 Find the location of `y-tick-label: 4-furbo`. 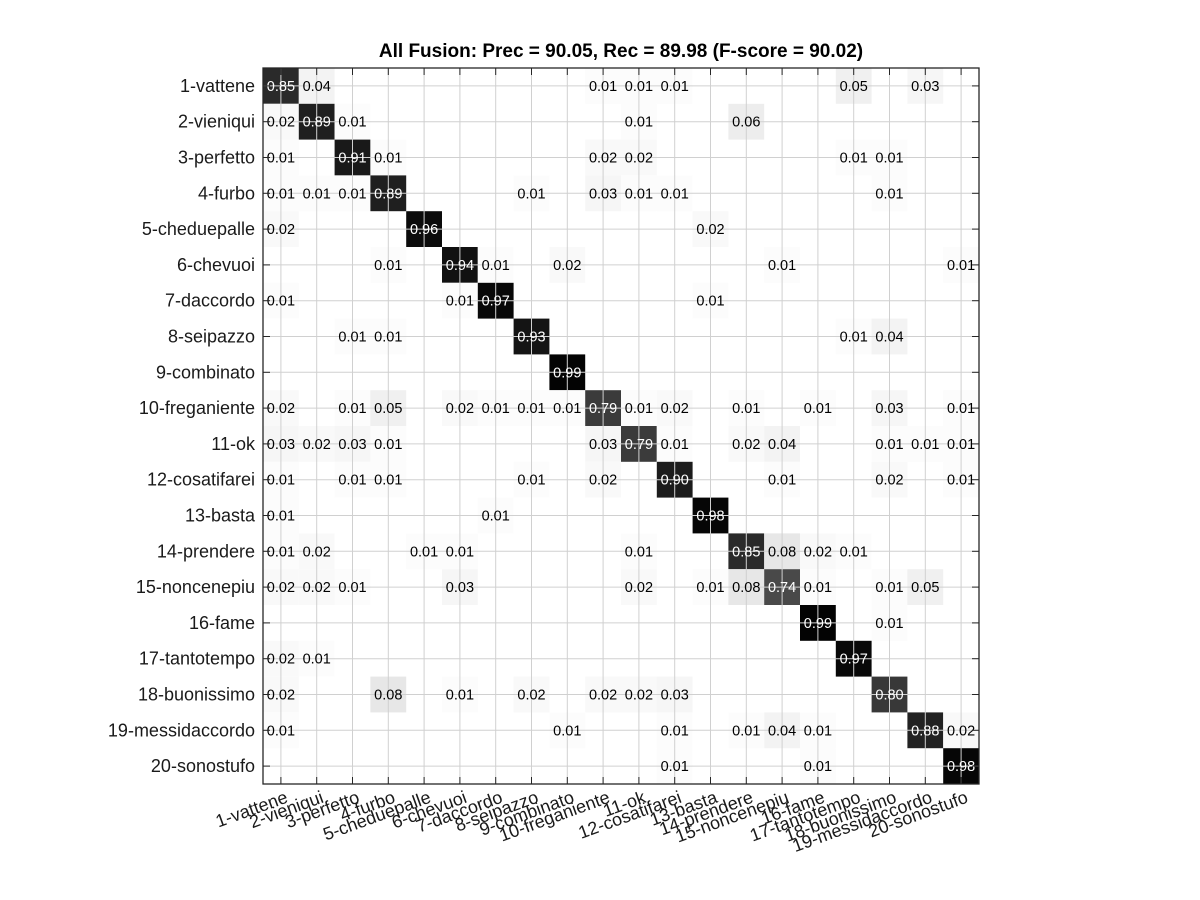

y-tick-label: 4-furbo is located at coordinates (226, 193).